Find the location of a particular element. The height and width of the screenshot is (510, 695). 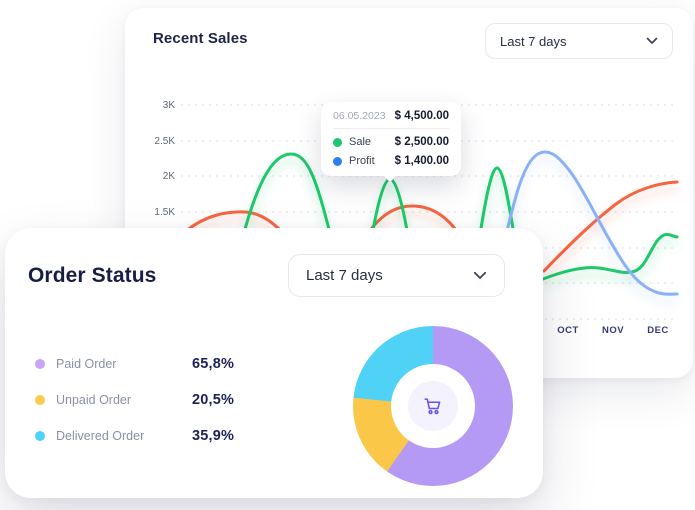

tooltip-total: $ 4,500.00 is located at coordinates (421, 116).